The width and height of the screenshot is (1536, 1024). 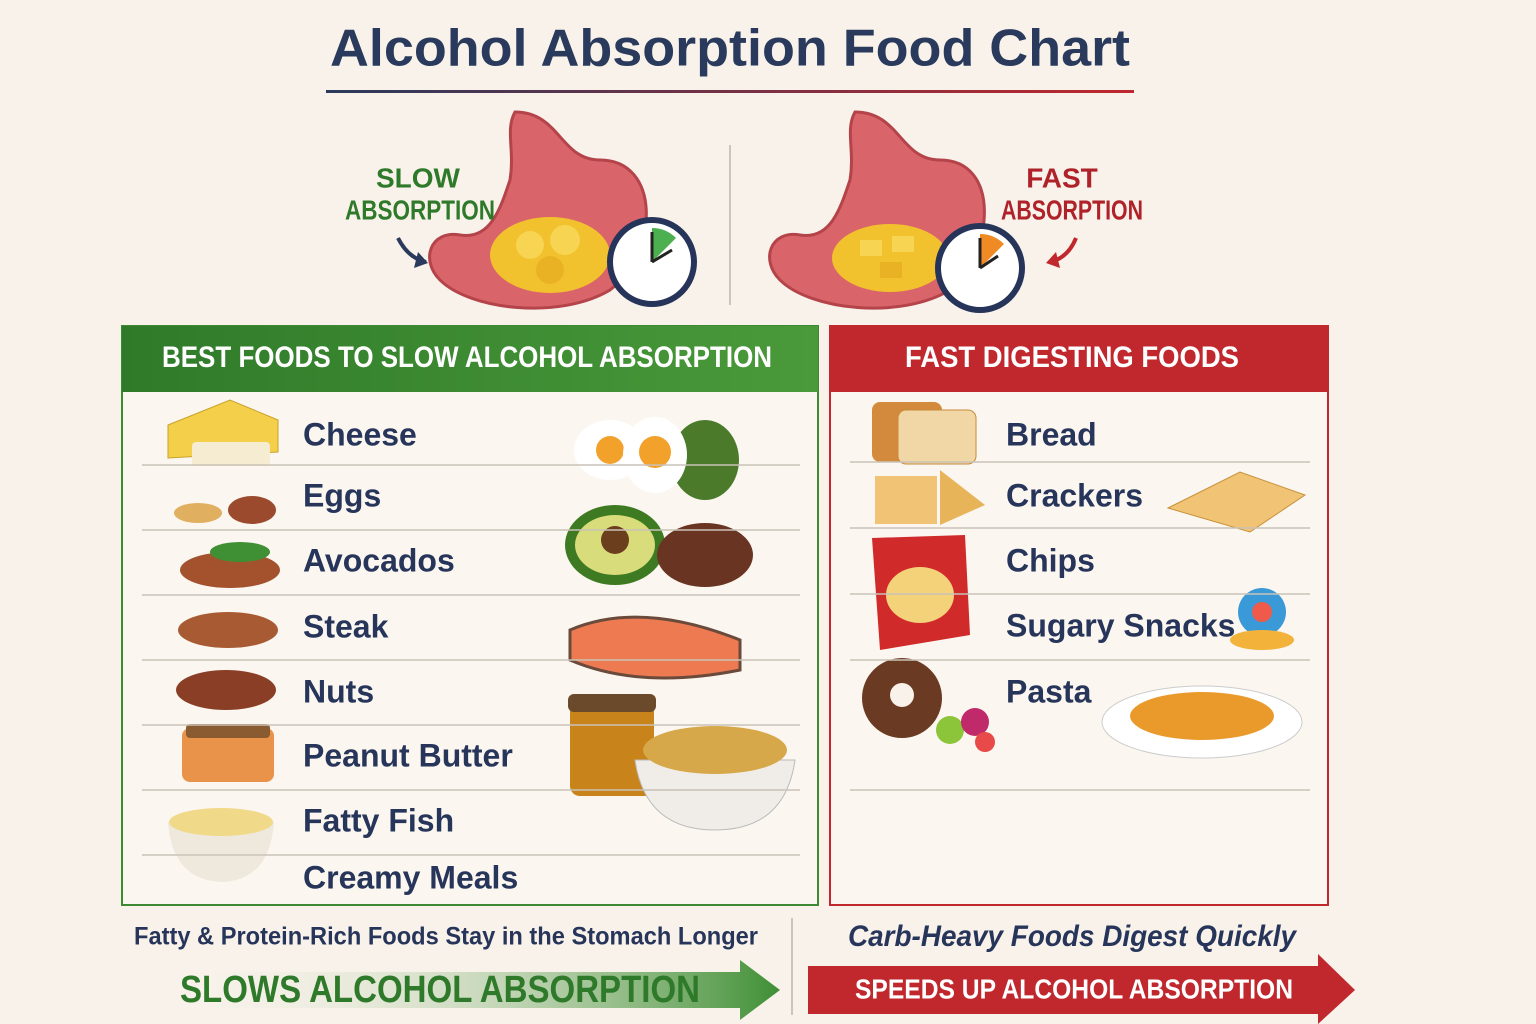 What do you see at coordinates (546, 210) in the screenshot?
I see `stomach-slow` at bounding box center [546, 210].